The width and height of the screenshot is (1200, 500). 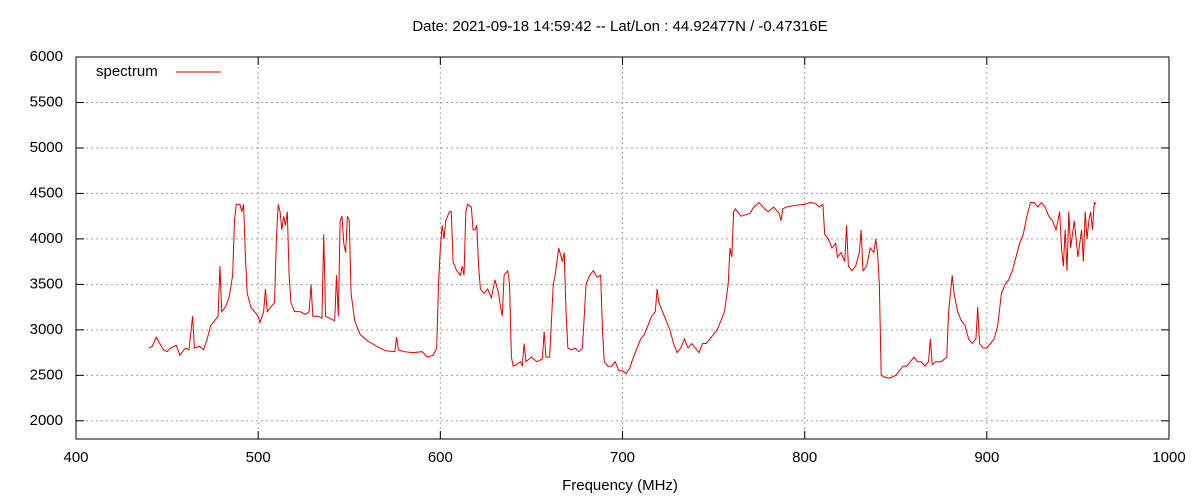 What do you see at coordinates (440, 457) in the screenshot?
I see `x-tick-label: 600` at bounding box center [440, 457].